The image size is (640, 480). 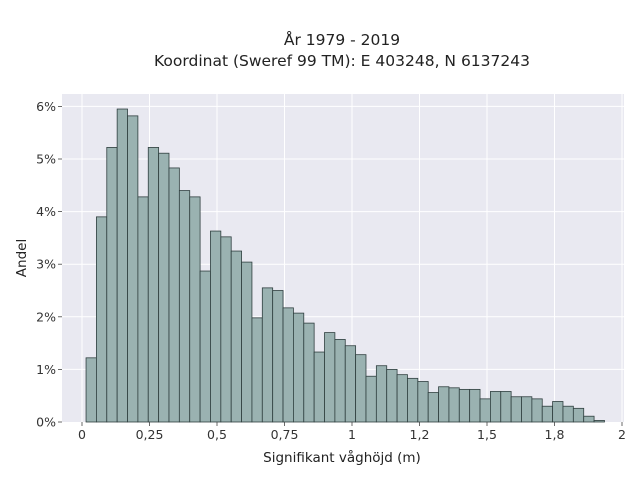 What do you see at coordinates (342, 39) in the screenshot?
I see `chart-title: År 1979 - 2019` at bounding box center [342, 39].